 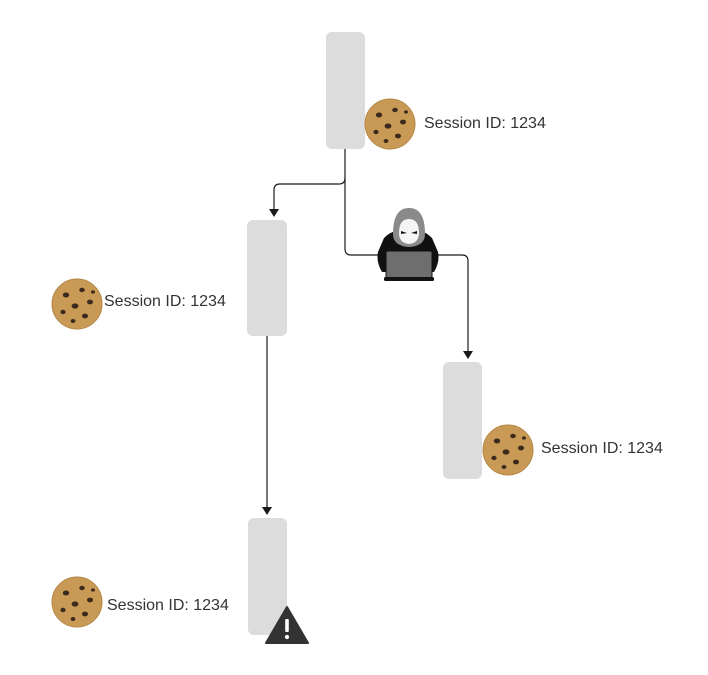 What do you see at coordinates (485, 123) in the screenshot?
I see `session-id-label-top: Session ID: 1234` at bounding box center [485, 123].